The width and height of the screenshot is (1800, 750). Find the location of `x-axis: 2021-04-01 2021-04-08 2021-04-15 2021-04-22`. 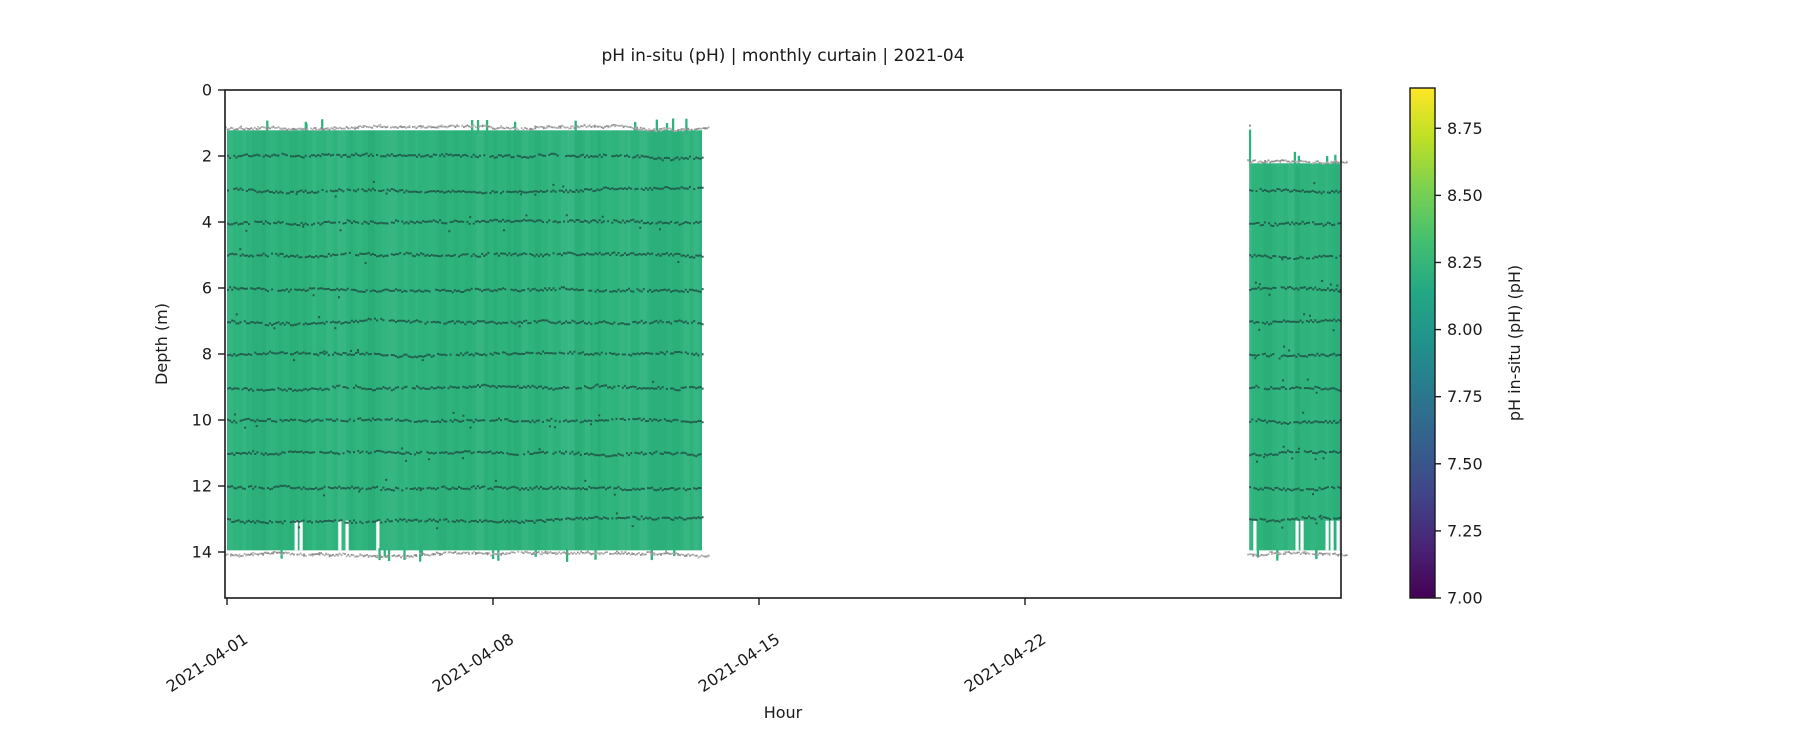

x-axis: 2021-04-01 2021-04-08 2021-04-15 2021-04-22 is located at coordinates (606, 647).